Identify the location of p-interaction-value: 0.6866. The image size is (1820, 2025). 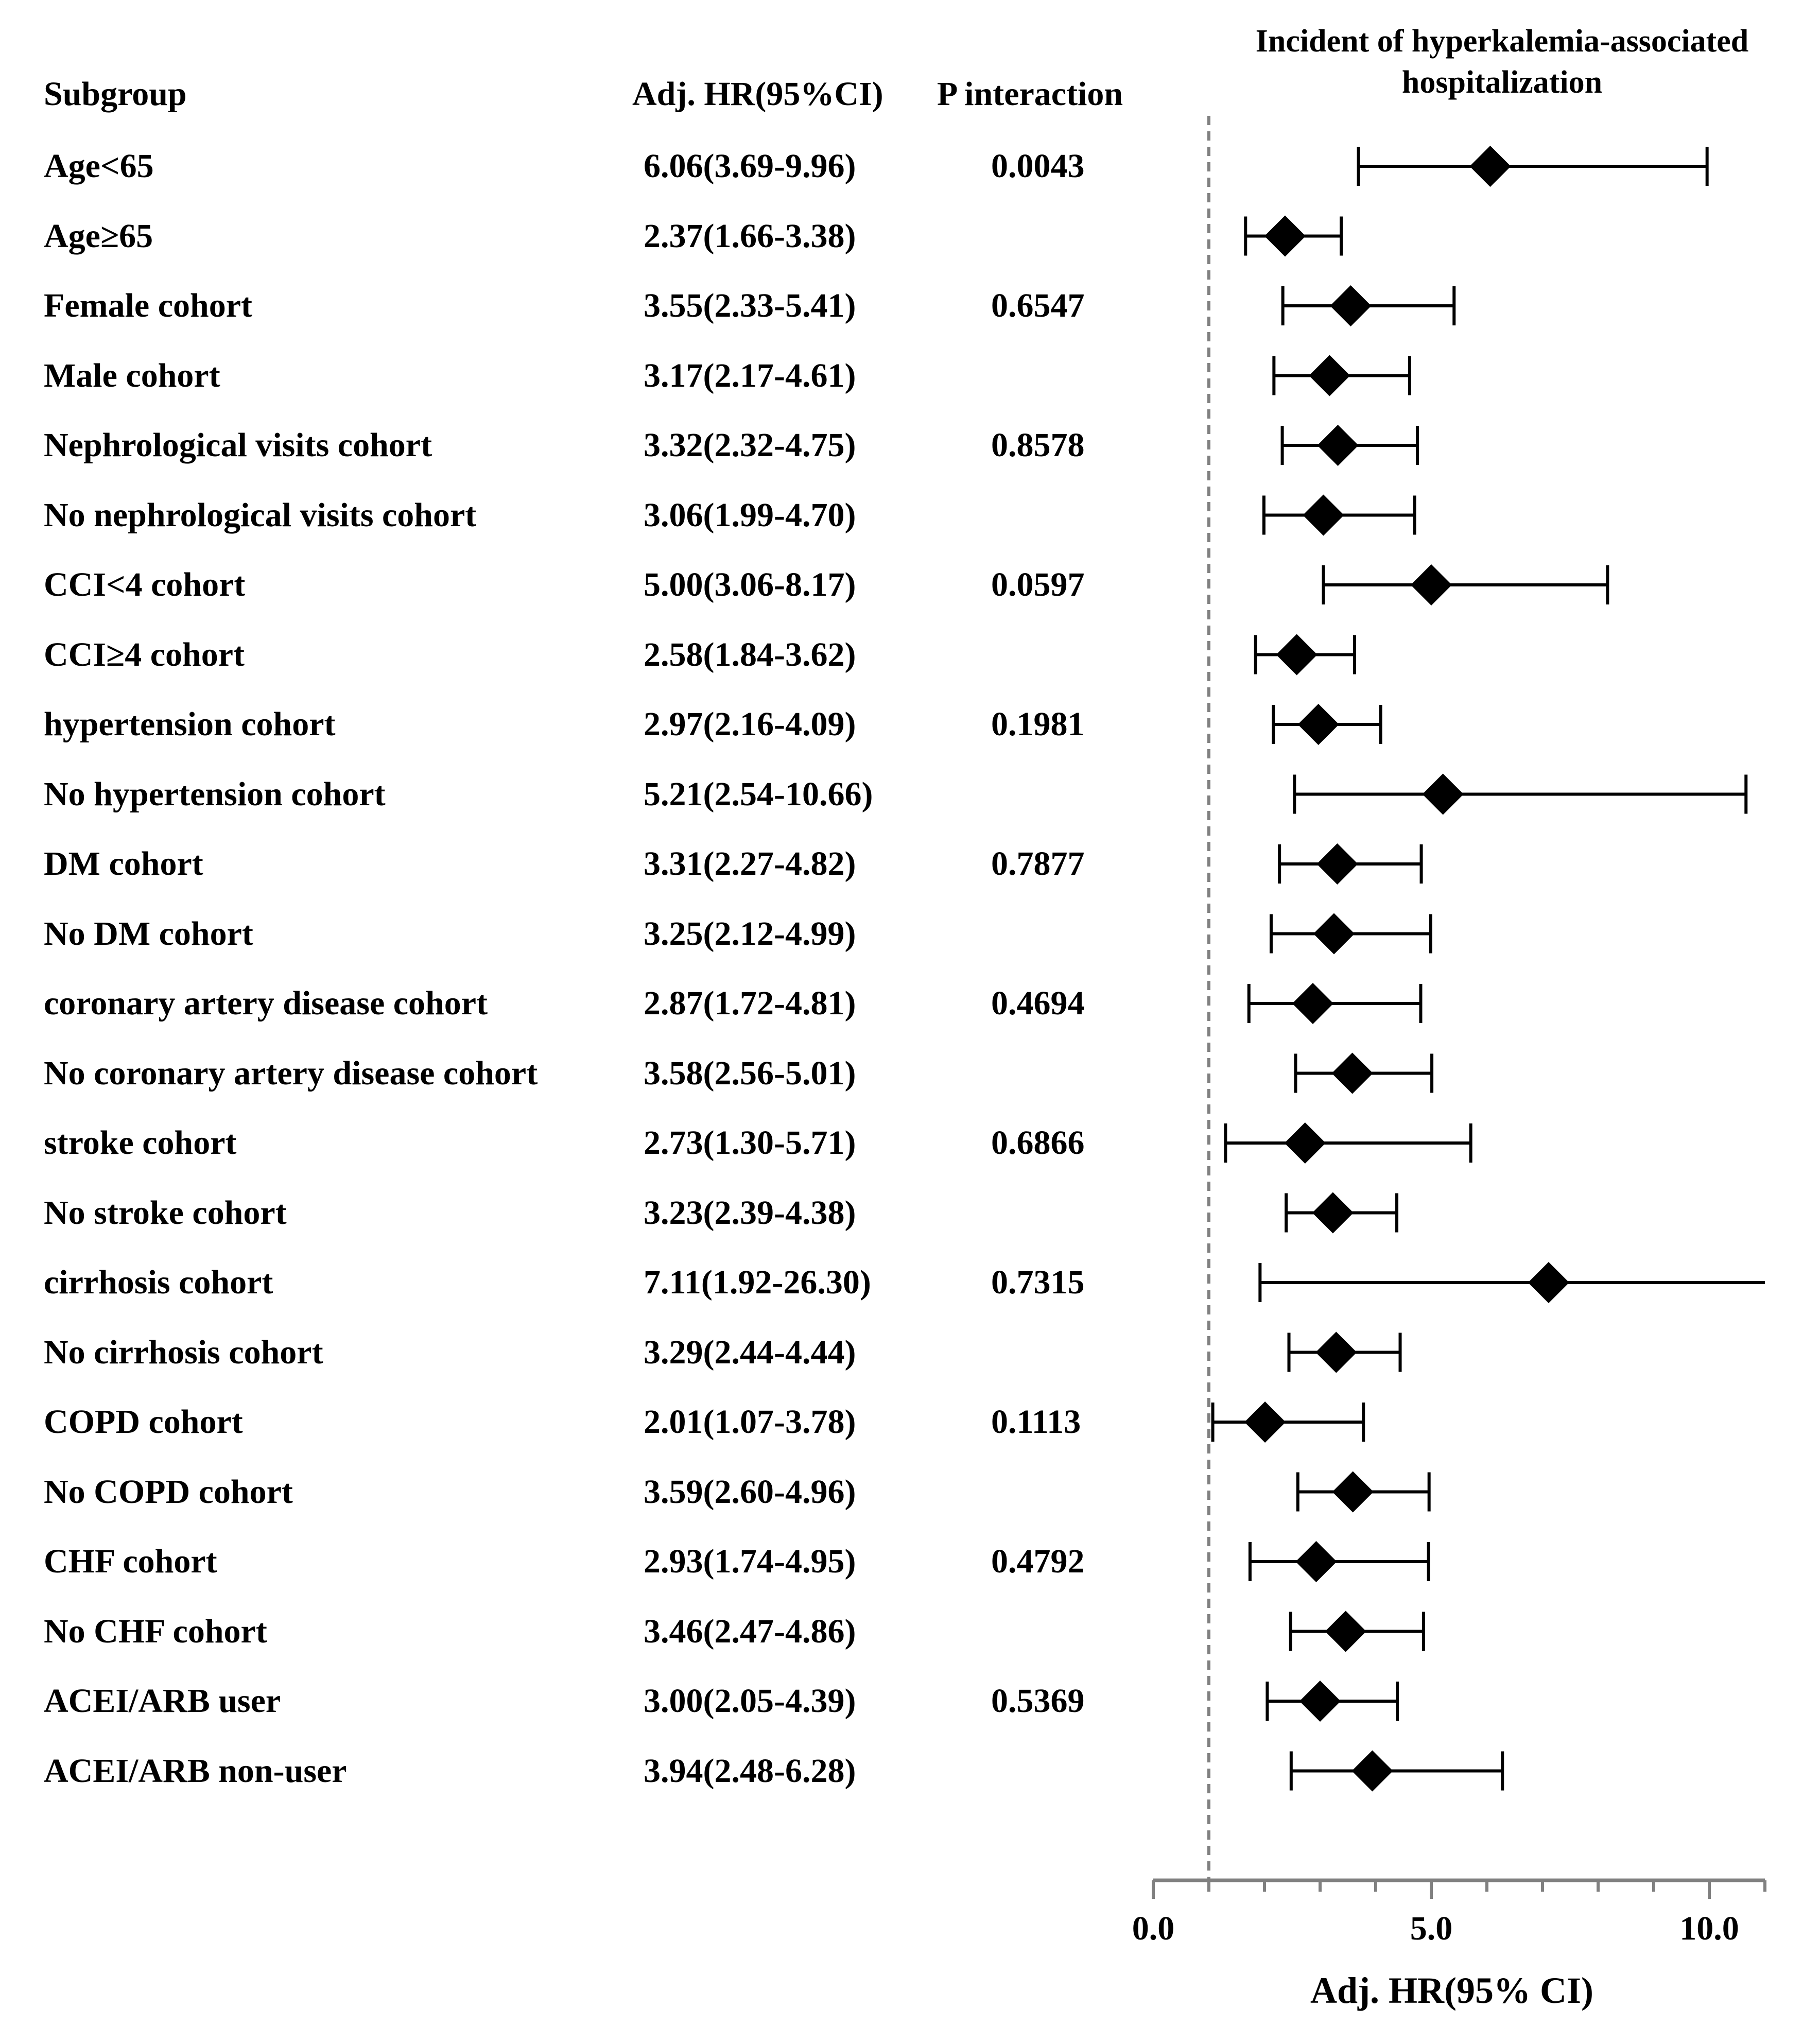
(1038, 1143).